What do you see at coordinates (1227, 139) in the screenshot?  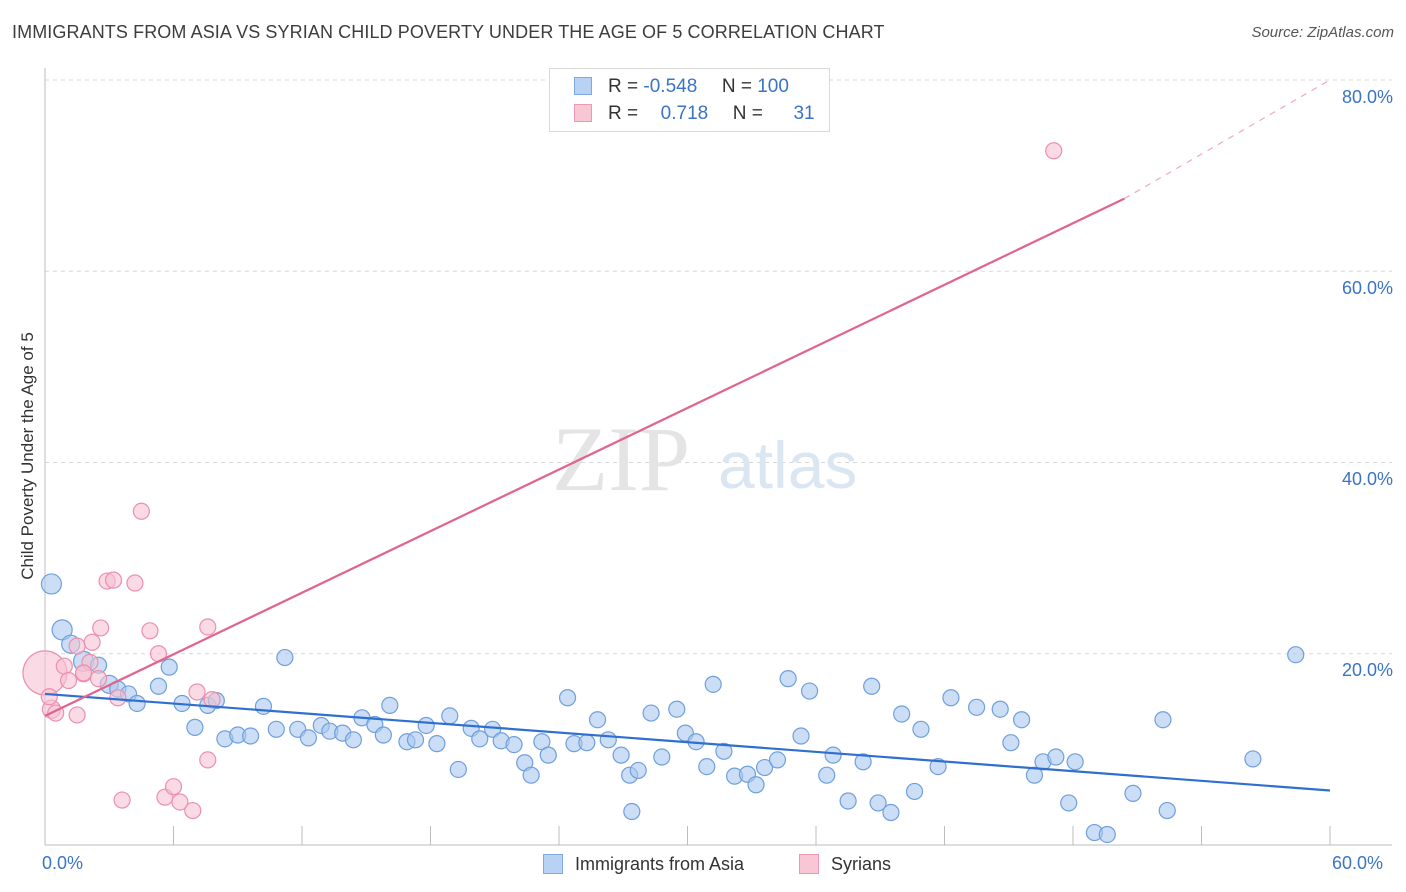 I see `trend-extension-syrians` at bounding box center [1227, 139].